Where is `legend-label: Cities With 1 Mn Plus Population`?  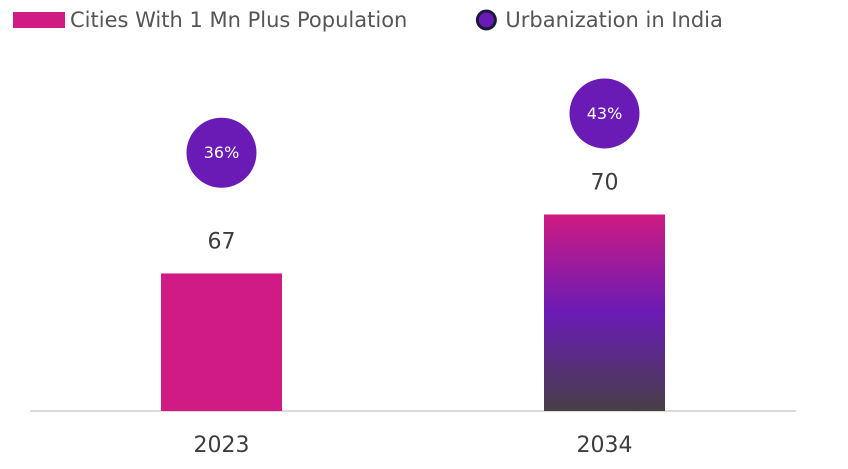 legend-label: Cities With 1 Mn Plus Population is located at coordinates (238, 20).